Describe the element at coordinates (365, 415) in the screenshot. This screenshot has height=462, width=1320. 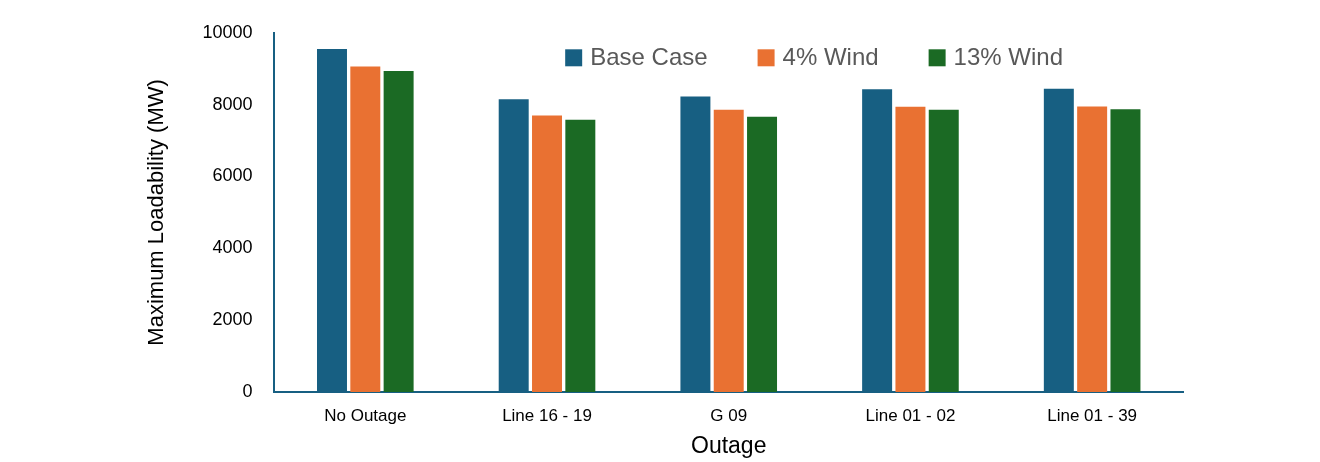
I see `x-tick-label: No Outage` at that location.